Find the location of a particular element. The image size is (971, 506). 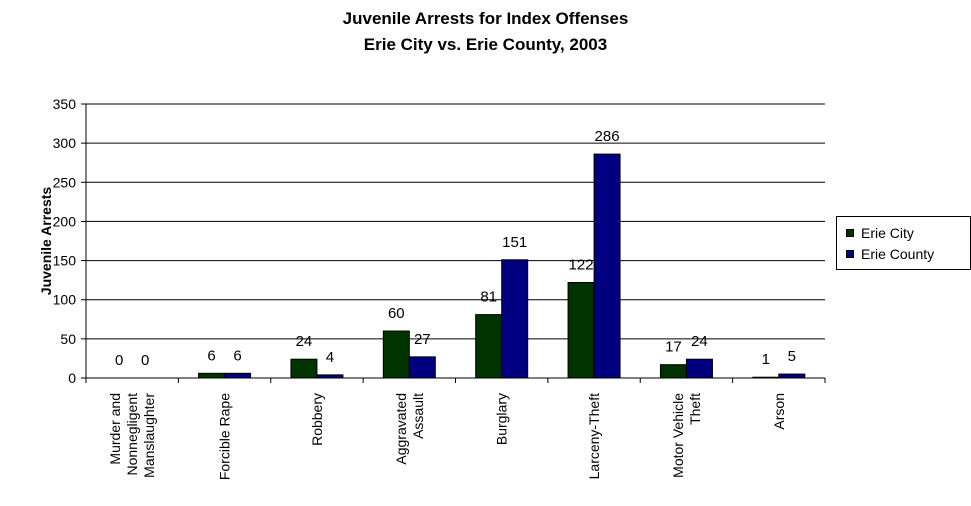

x-tick-label: Murder and is located at coordinates (115, 429).